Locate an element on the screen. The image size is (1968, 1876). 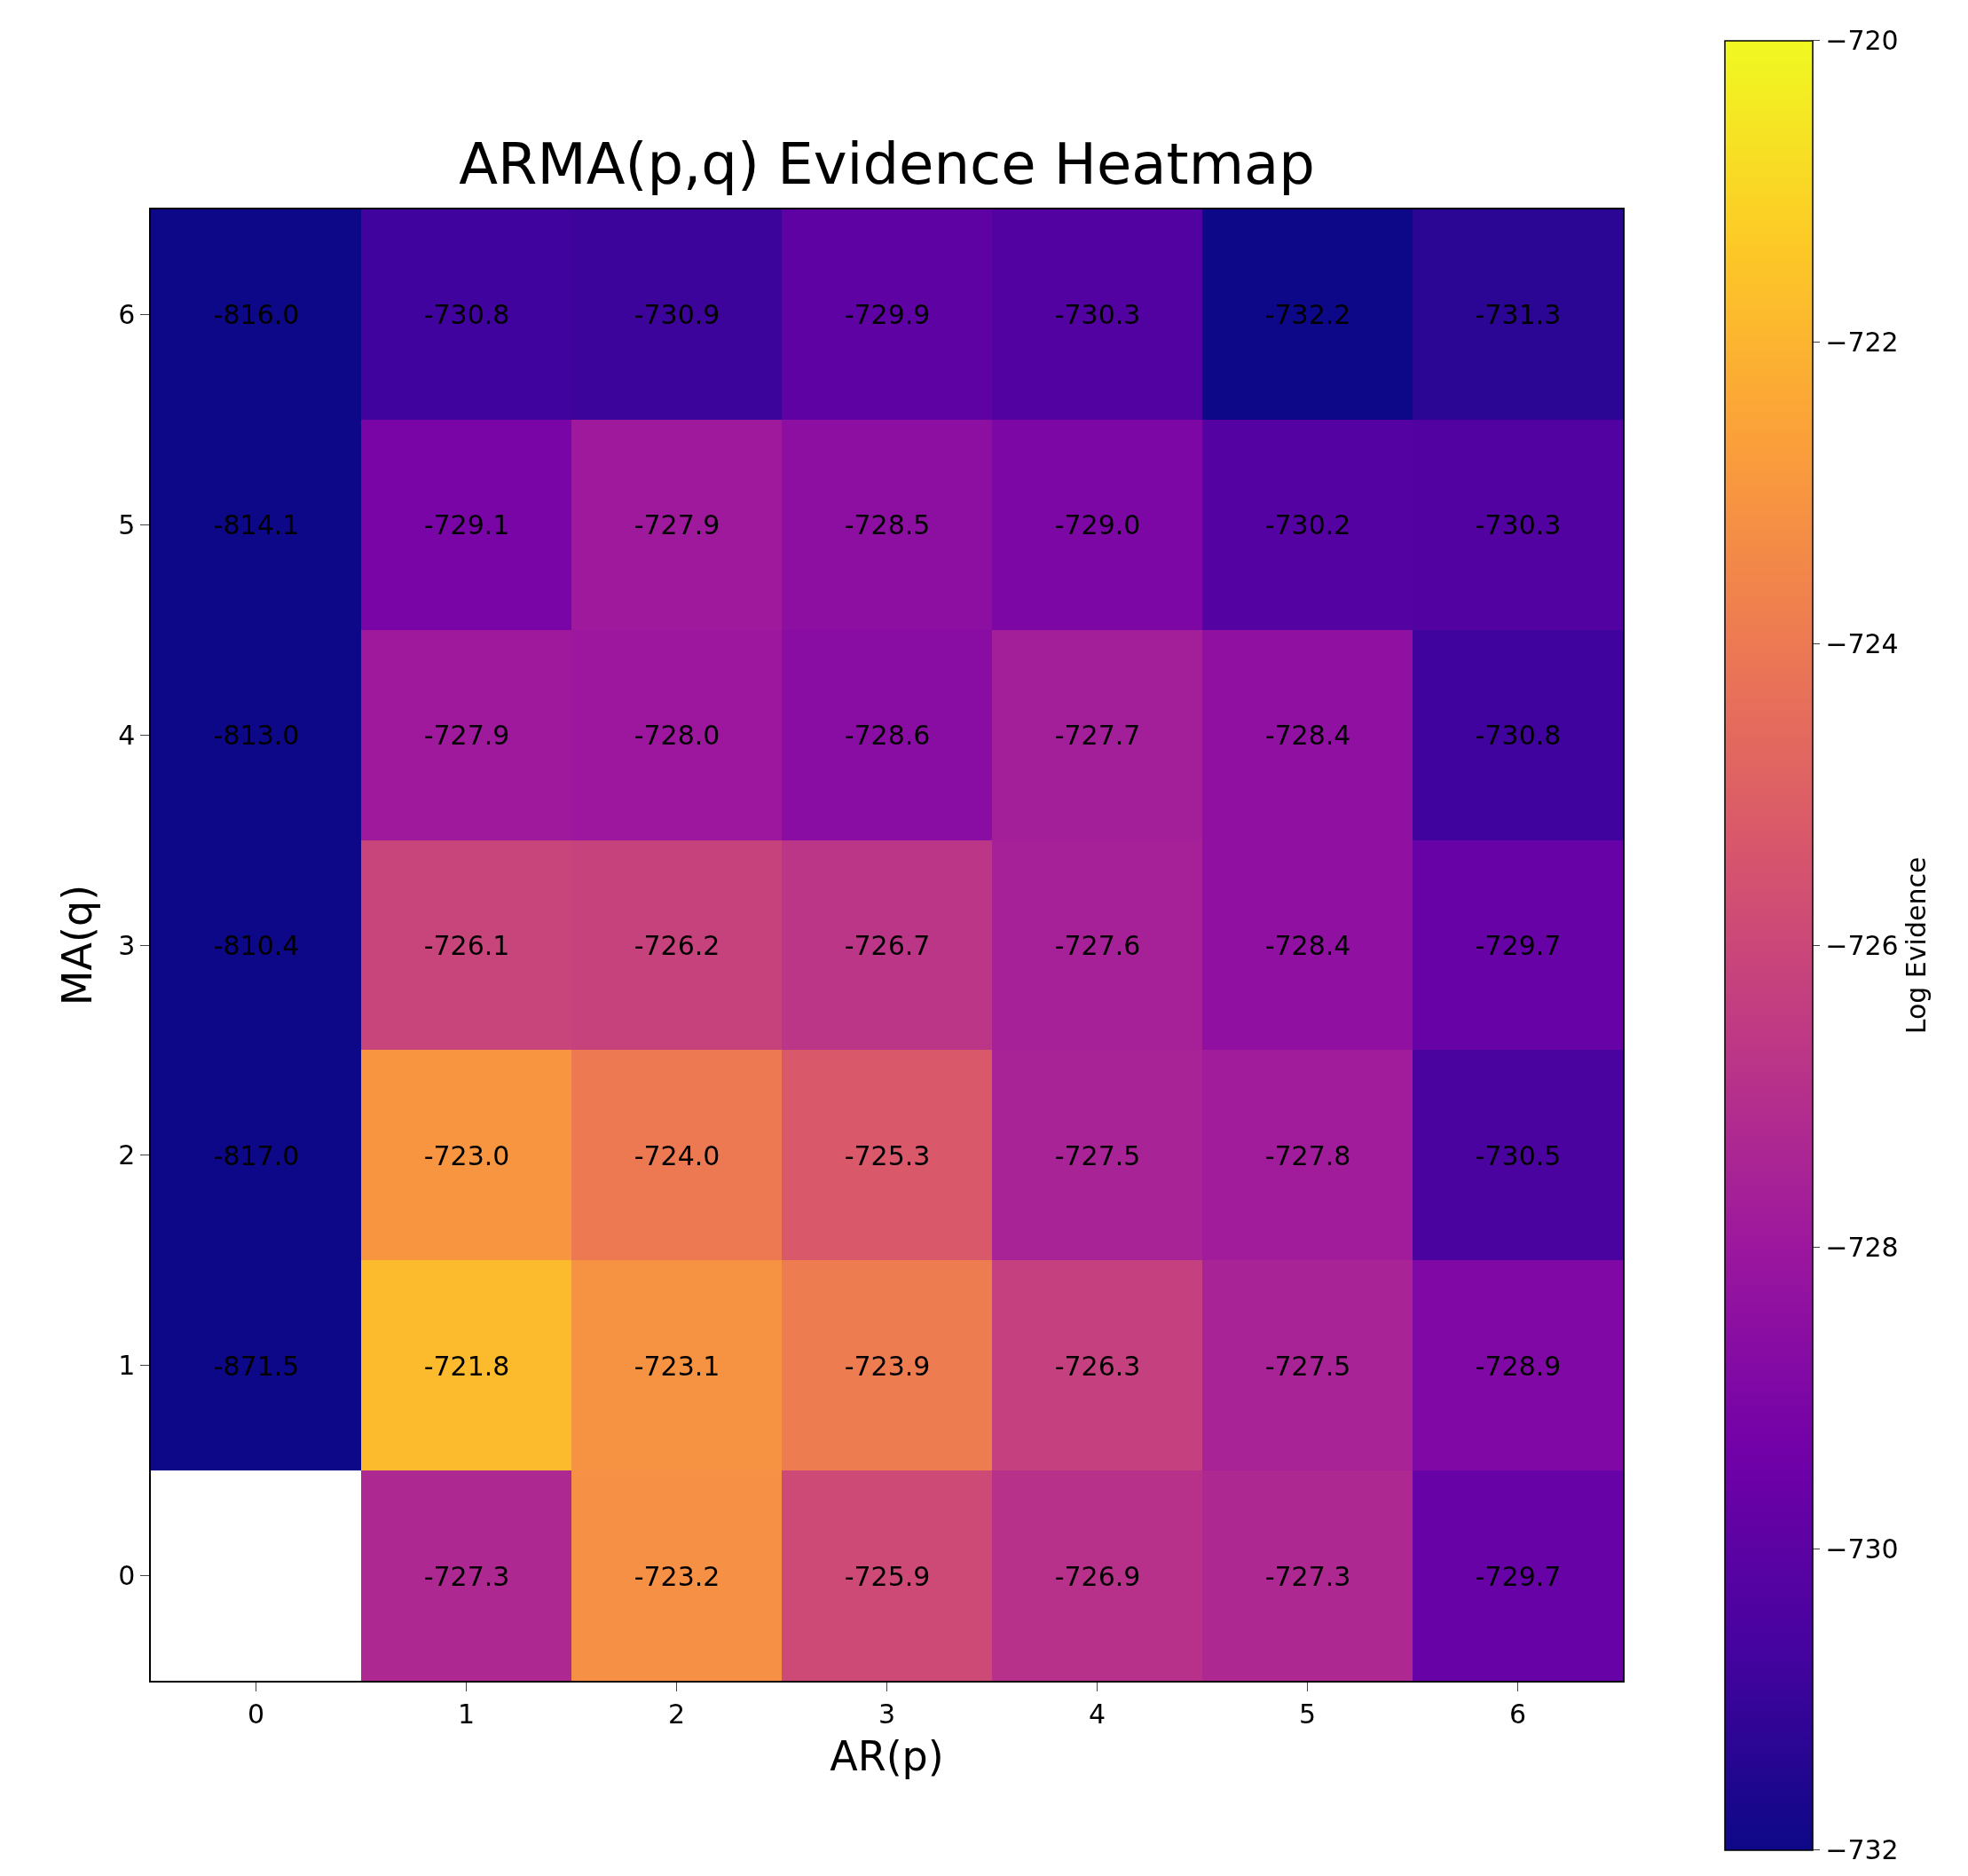
data-label: -727.6 is located at coordinates (1097, 945).